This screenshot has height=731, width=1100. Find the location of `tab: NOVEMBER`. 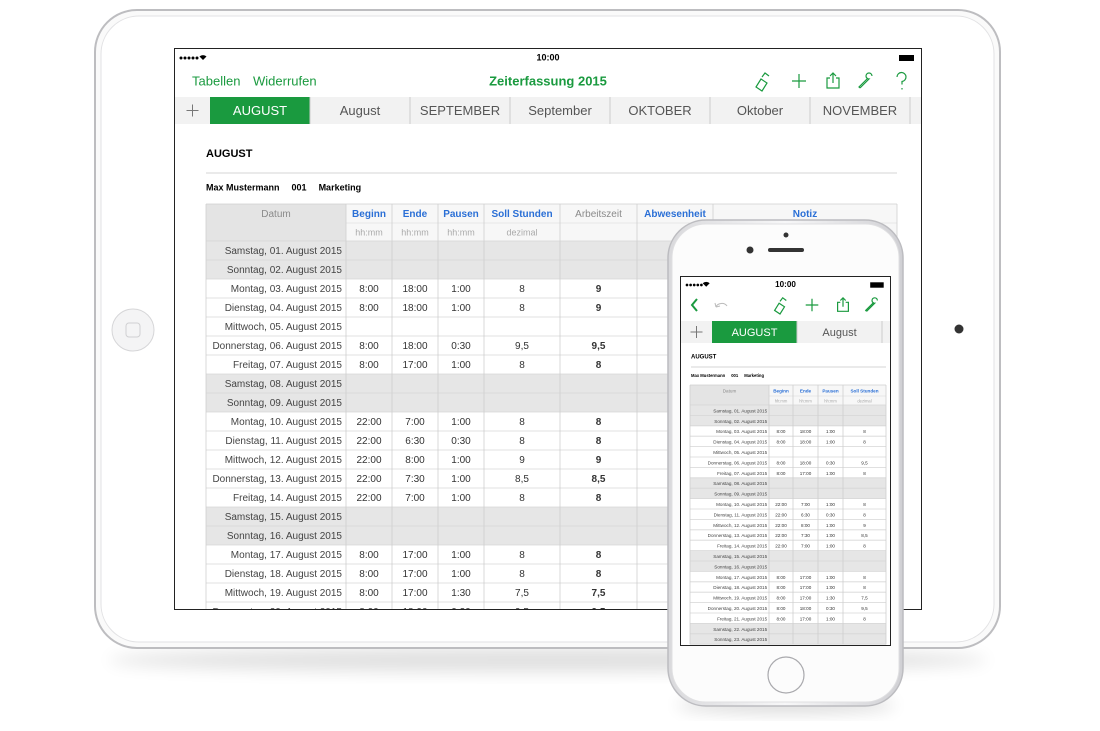

tab: NOVEMBER is located at coordinates (860, 110).